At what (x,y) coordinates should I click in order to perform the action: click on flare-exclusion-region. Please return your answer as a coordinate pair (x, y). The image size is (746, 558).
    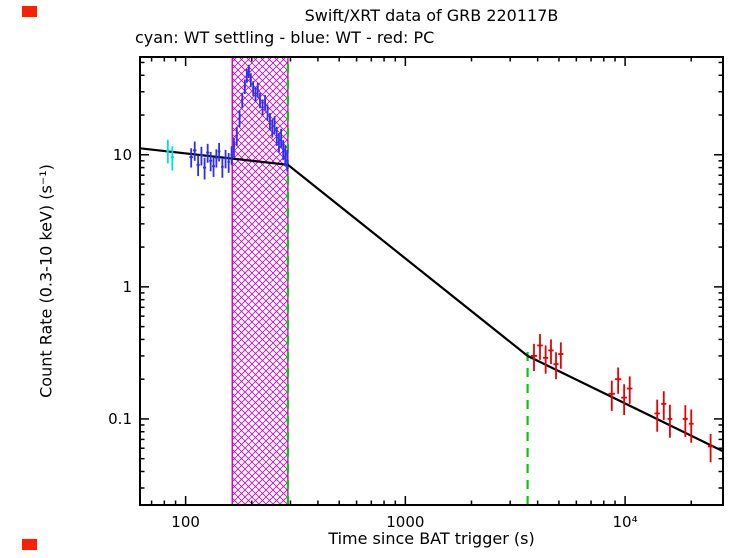
    Looking at the image, I should click on (260, 281).